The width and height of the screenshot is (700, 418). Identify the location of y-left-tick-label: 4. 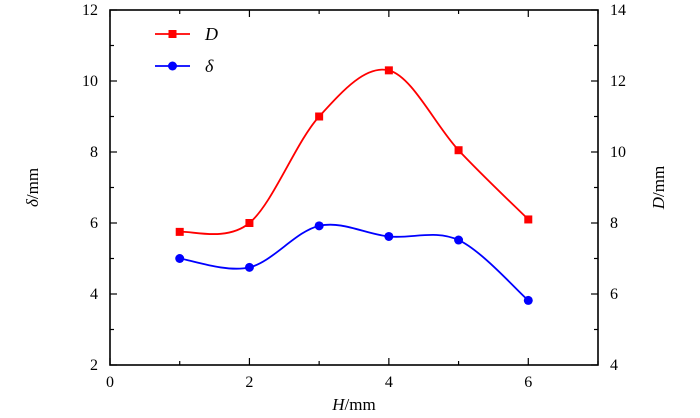
(94, 294).